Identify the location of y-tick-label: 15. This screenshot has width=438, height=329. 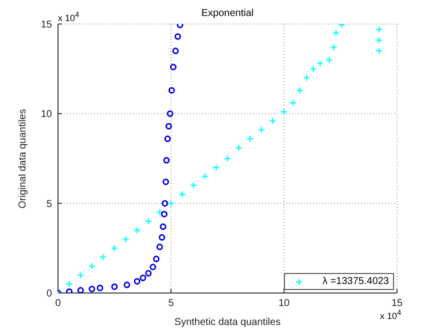
(46, 25).